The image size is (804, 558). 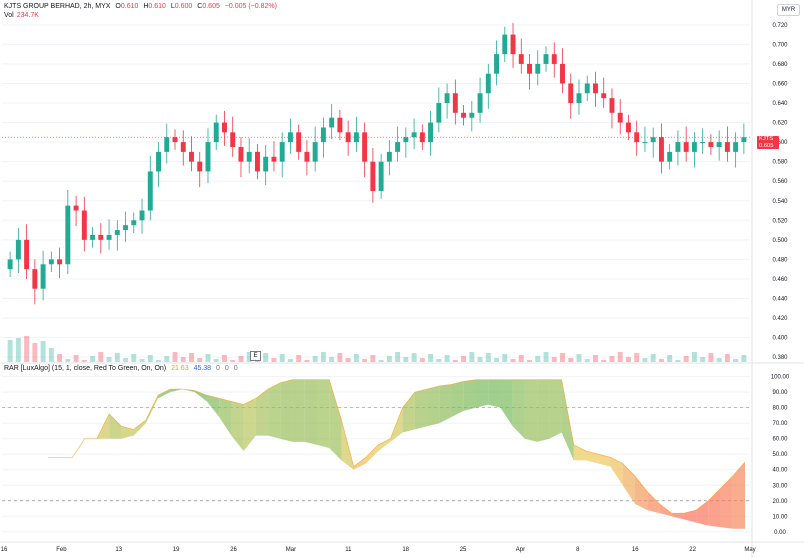 I want to click on indicator-value-1: 21.63, so click(x=180, y=368).